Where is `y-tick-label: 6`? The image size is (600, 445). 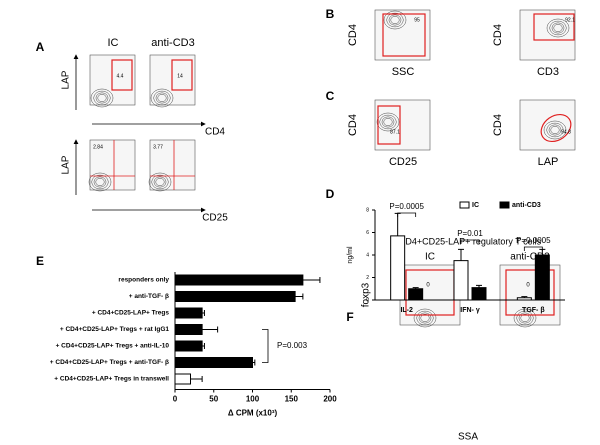 y-tick-label: 6 is located at coordinates (367, 233).